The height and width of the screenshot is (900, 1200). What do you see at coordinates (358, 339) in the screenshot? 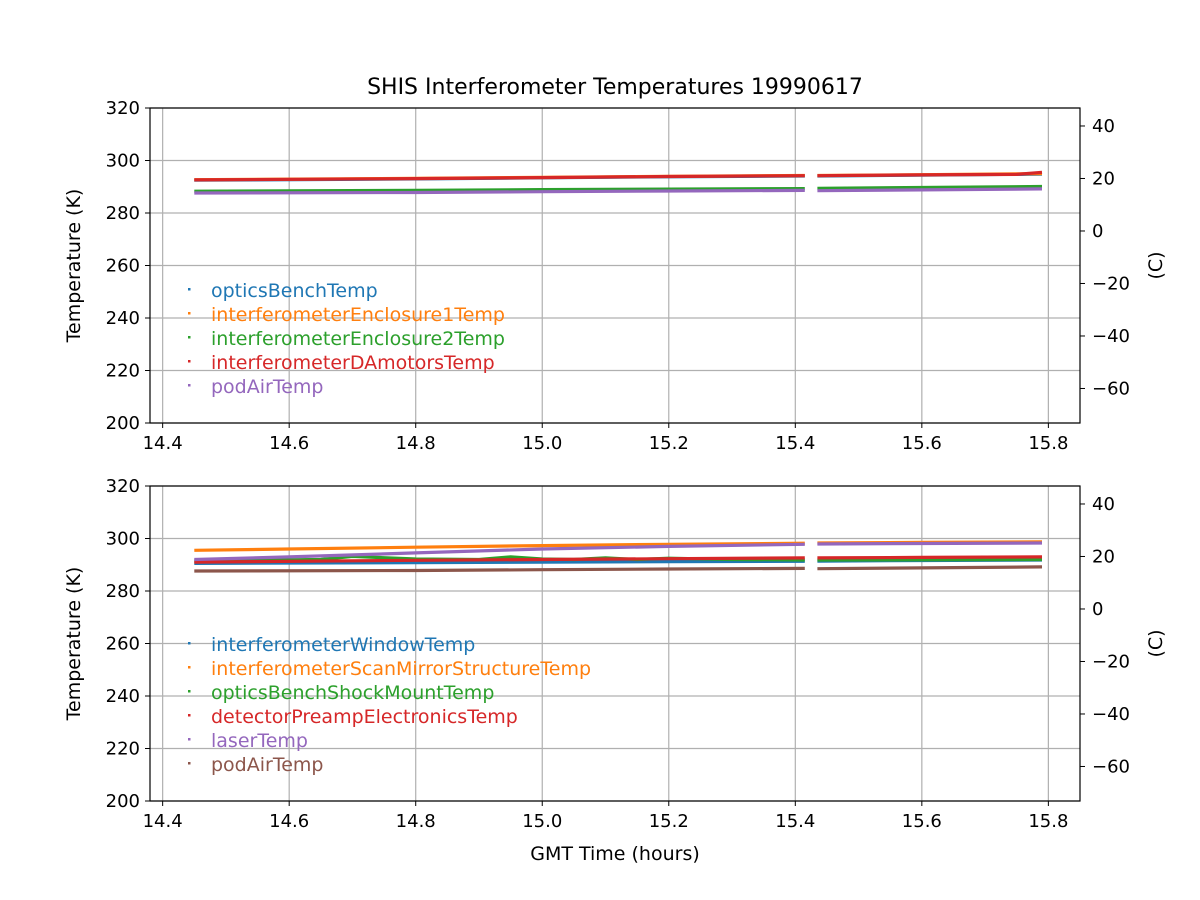
I see `legend-entry-interferometerEnclosure2Temp: interferometerEnclosure2Temp` at bounding box center [358, 339].